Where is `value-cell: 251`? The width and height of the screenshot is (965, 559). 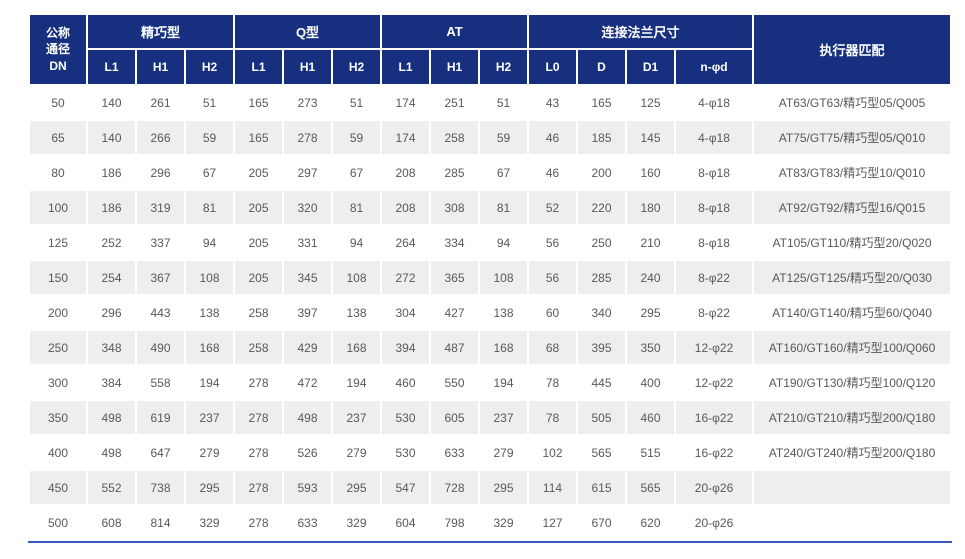
value-cell: 251 is located at coordinates (454, 102).